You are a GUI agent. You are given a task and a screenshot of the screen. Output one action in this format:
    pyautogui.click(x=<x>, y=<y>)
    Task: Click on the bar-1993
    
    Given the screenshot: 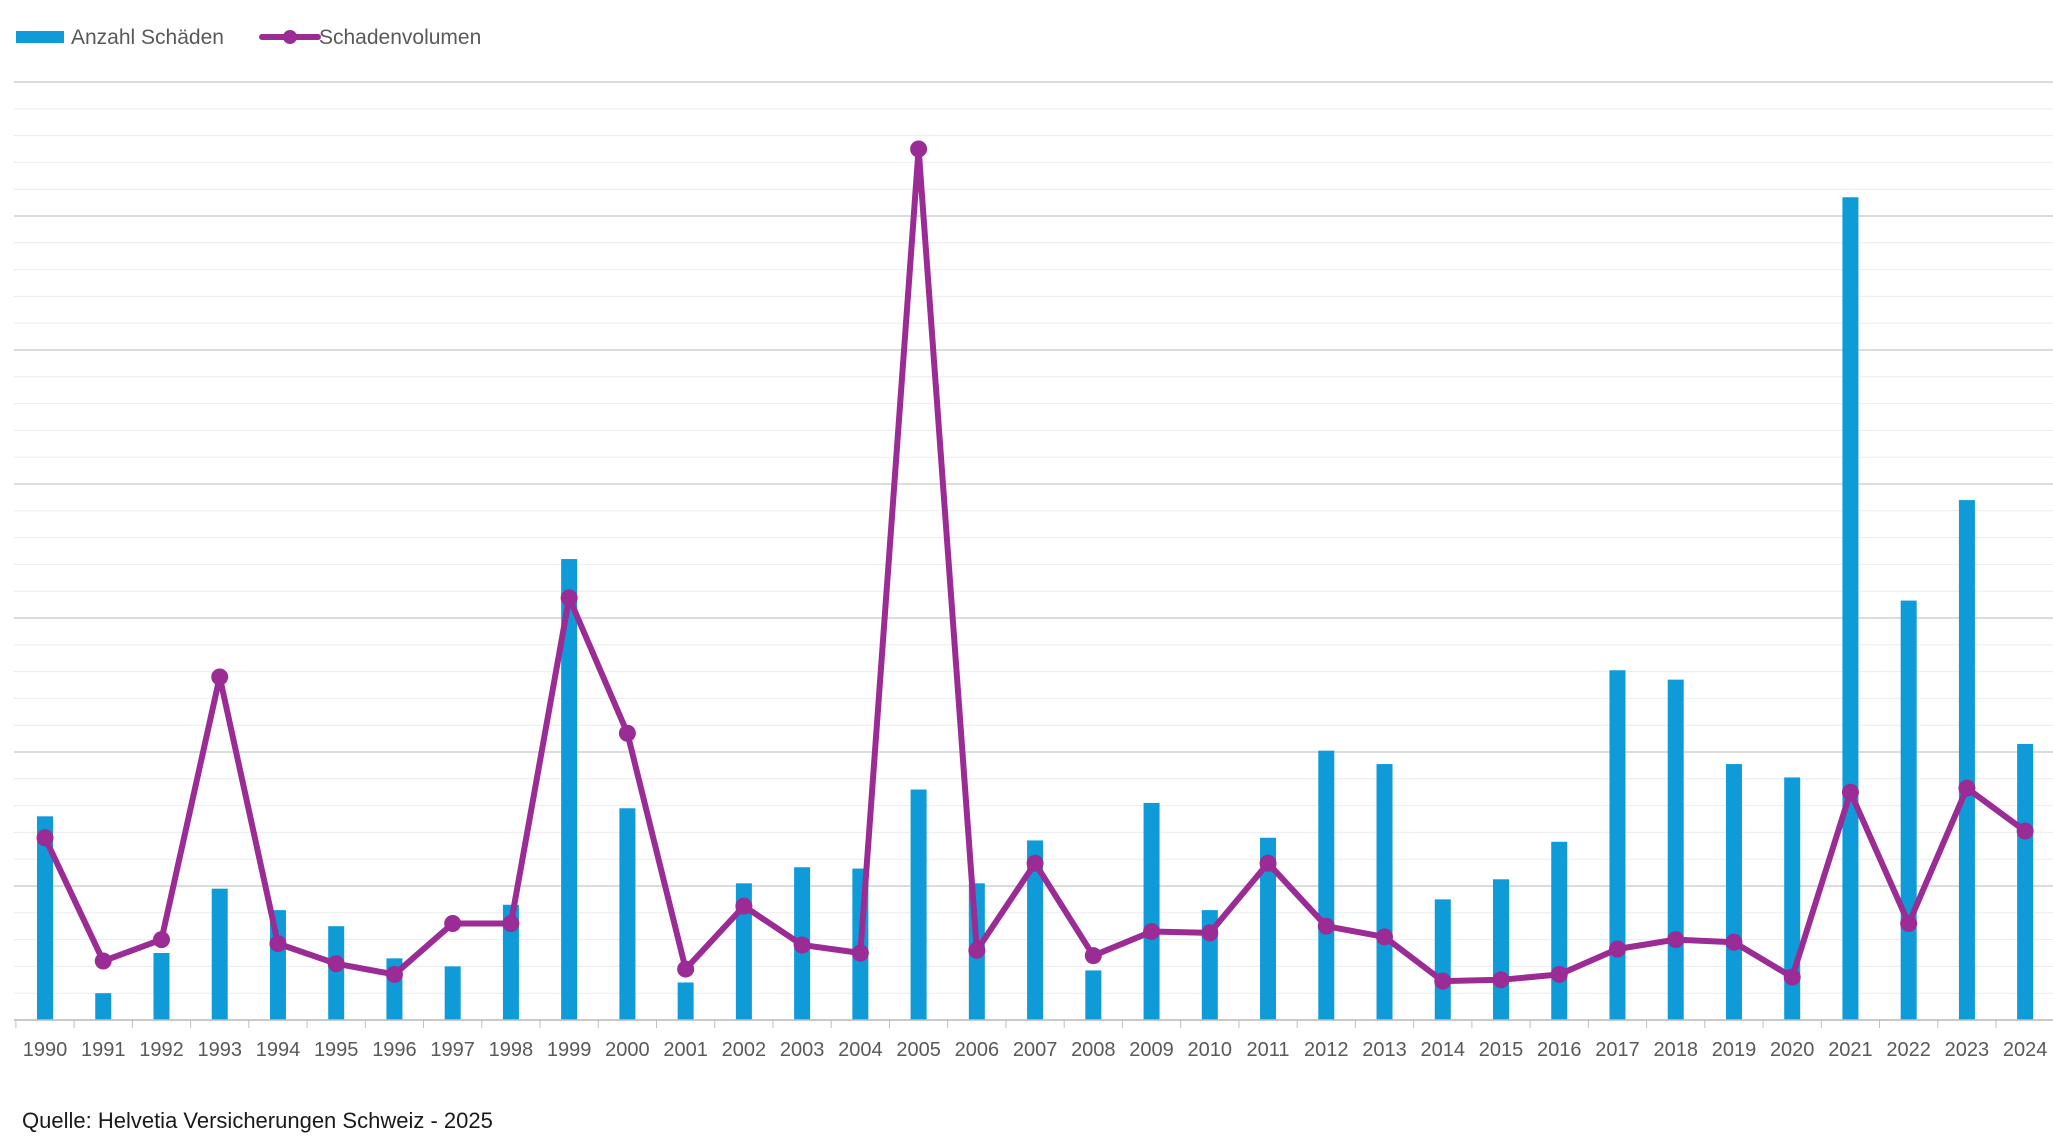 What is the action you would take?
    pyautogui.click(x=219, y=954)
    